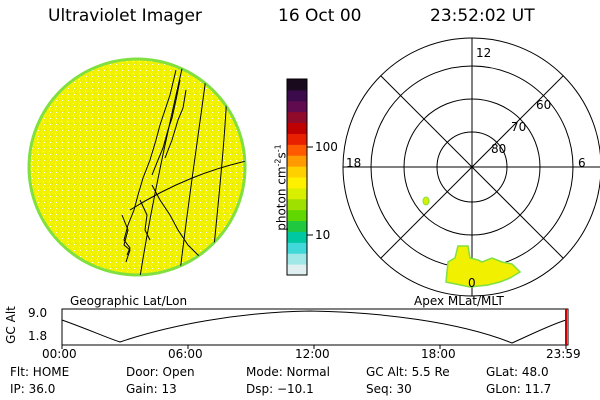 This screenshot has width=600, height=400. I want to click on mlat-label-80: 80, so click(499, 149).